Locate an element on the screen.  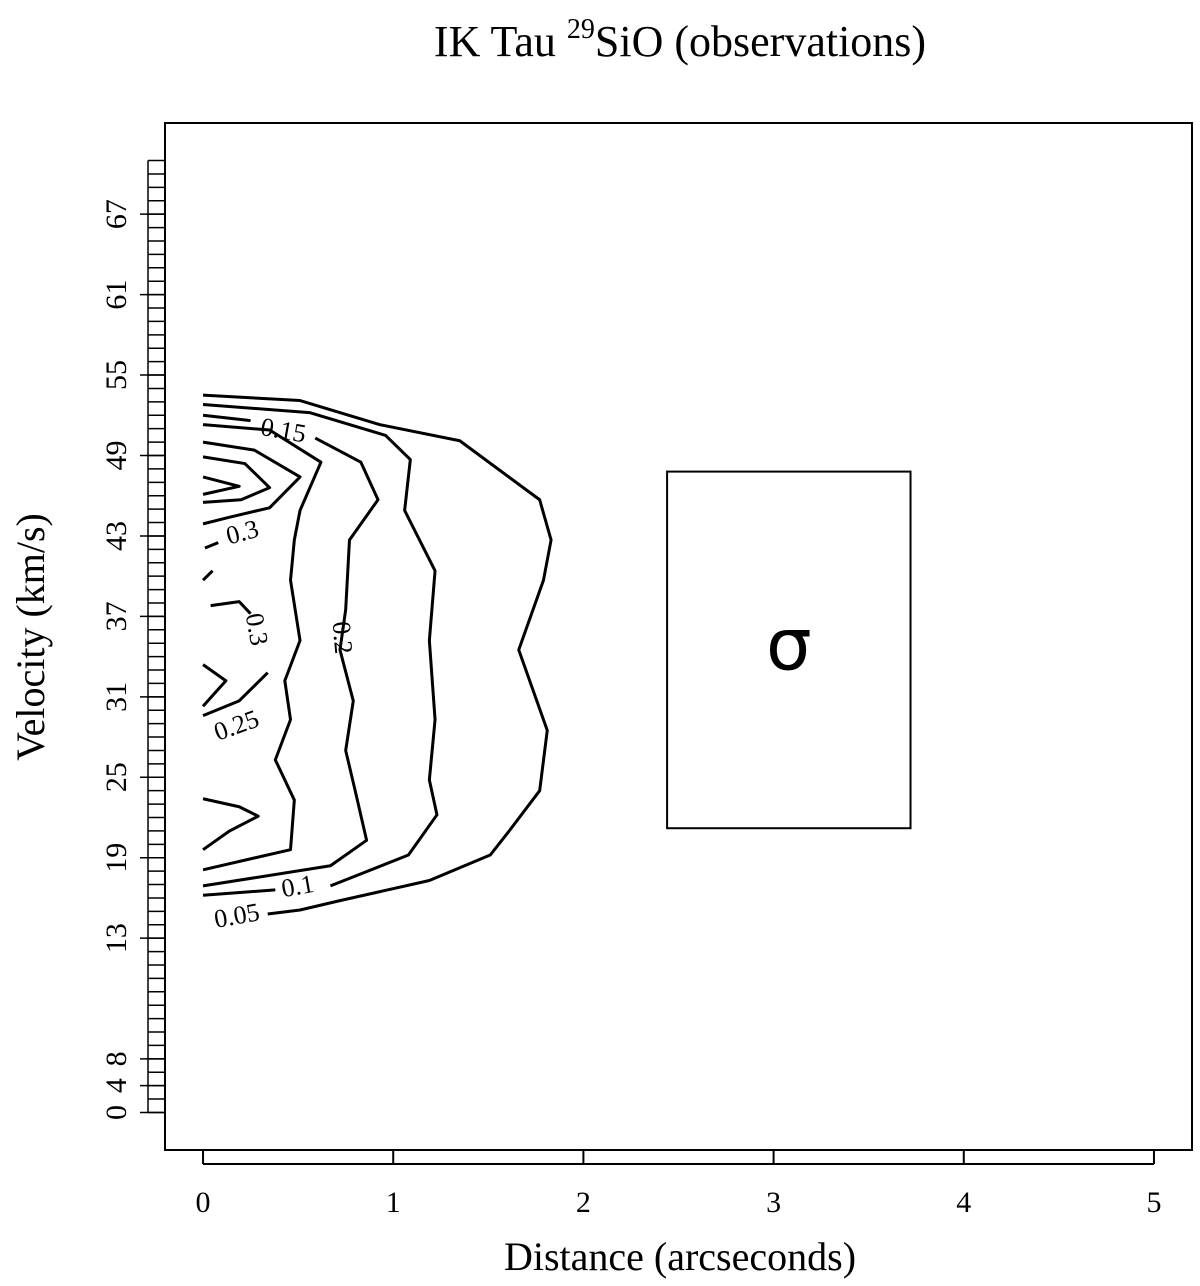
x-tick-label: 4 is located at coordinates (963, 1202).